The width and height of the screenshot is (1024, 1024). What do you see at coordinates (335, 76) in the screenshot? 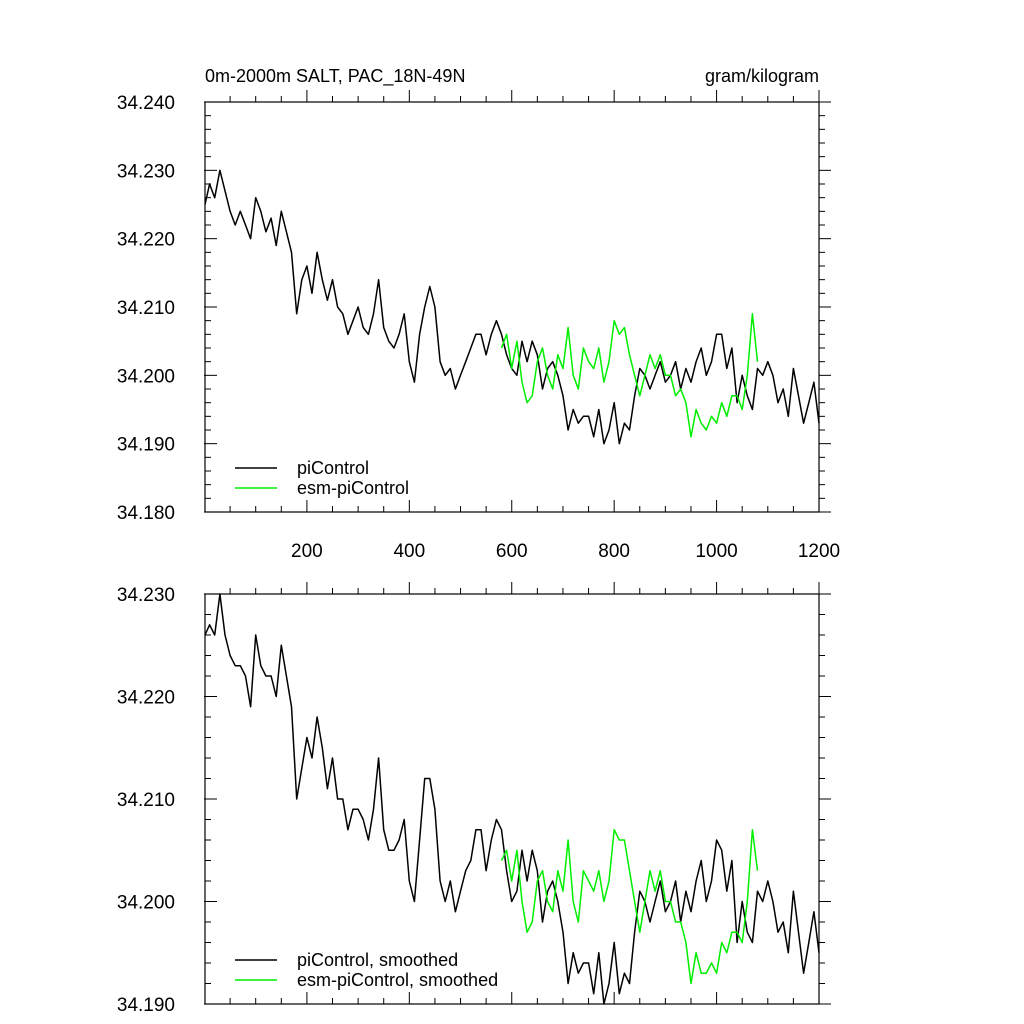
I see `top-panel-title: 0m-2000m SALT, PAC_18N-49N` at bounding box center [335, 76].